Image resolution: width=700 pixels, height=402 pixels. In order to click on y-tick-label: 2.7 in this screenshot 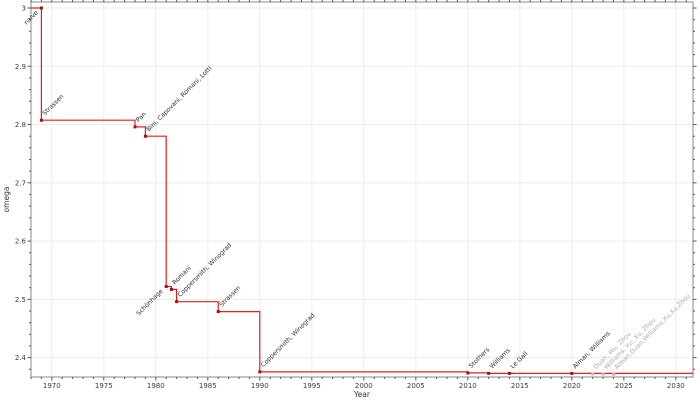, I will do `click(20, 183)`.